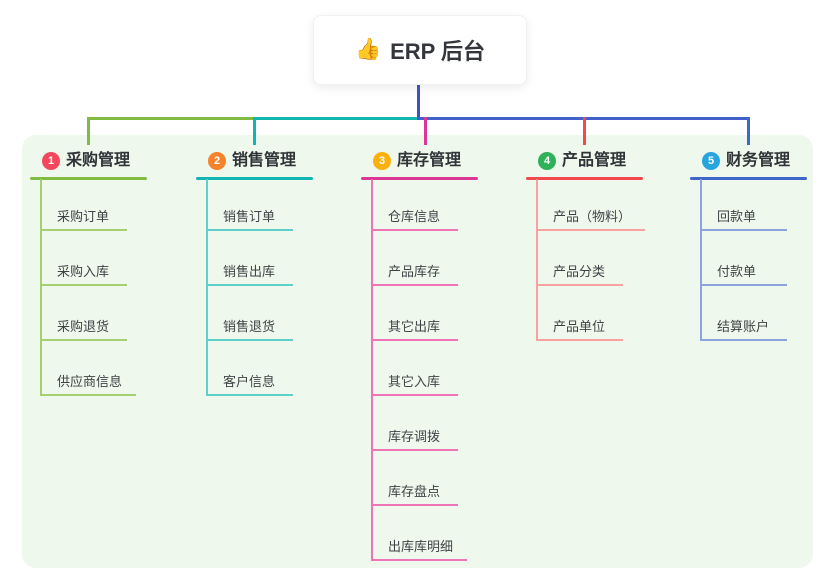 This screenshot has height=588, width=839. I want to click on mindmap-node-item: 回款单, so click(743, 219).